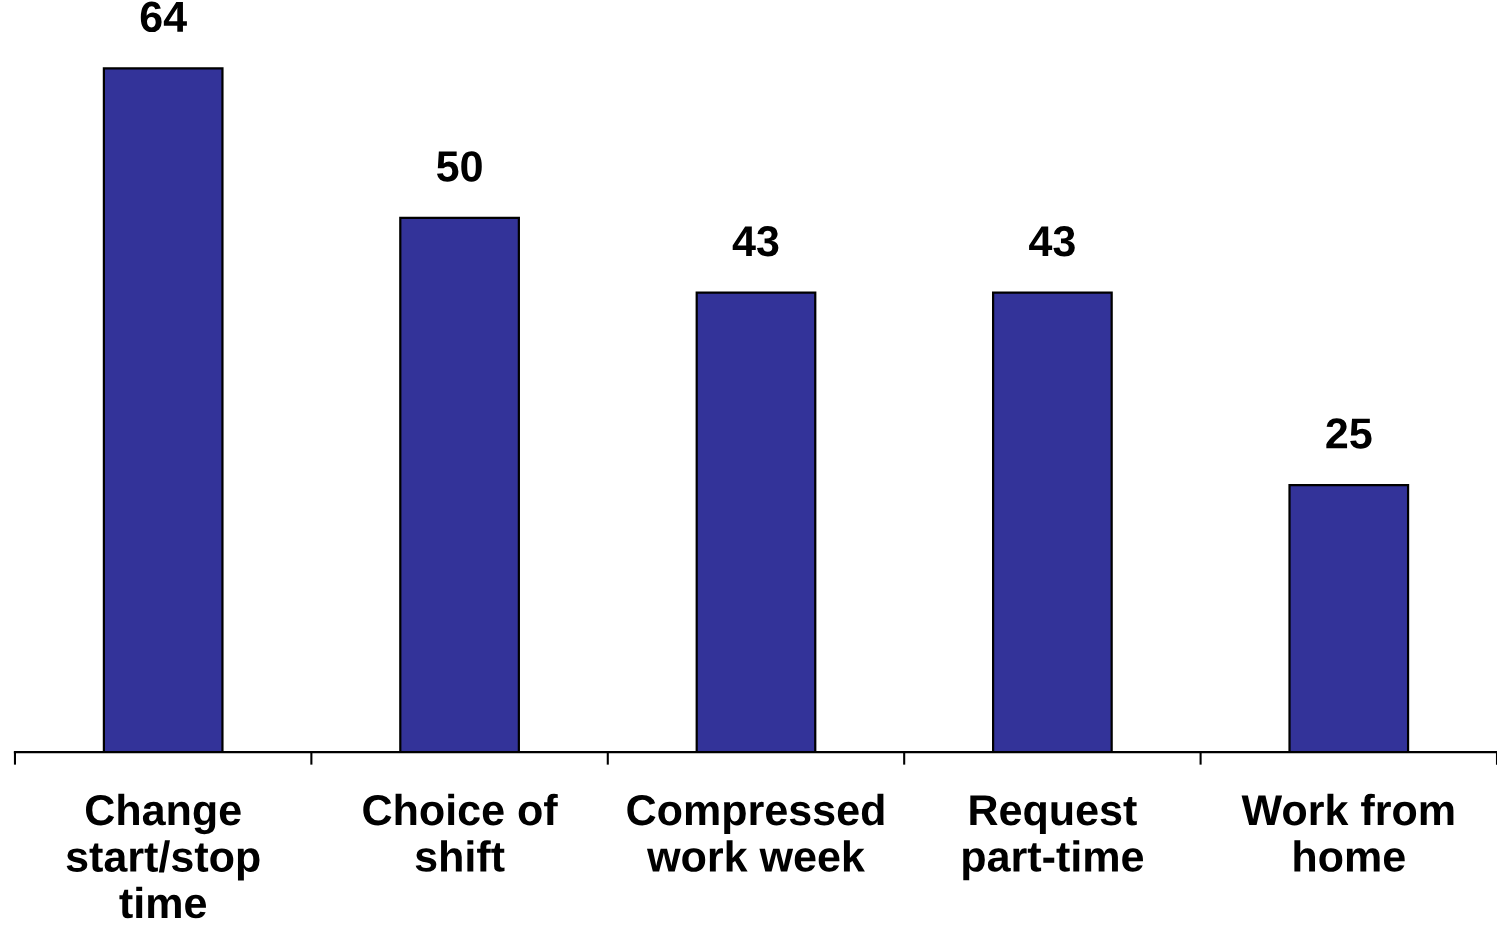 This screenshot has height=939, width=1497. Describe the element at coordinates (163, 17) in the screenshot. I see `data-label: 64` at that location.